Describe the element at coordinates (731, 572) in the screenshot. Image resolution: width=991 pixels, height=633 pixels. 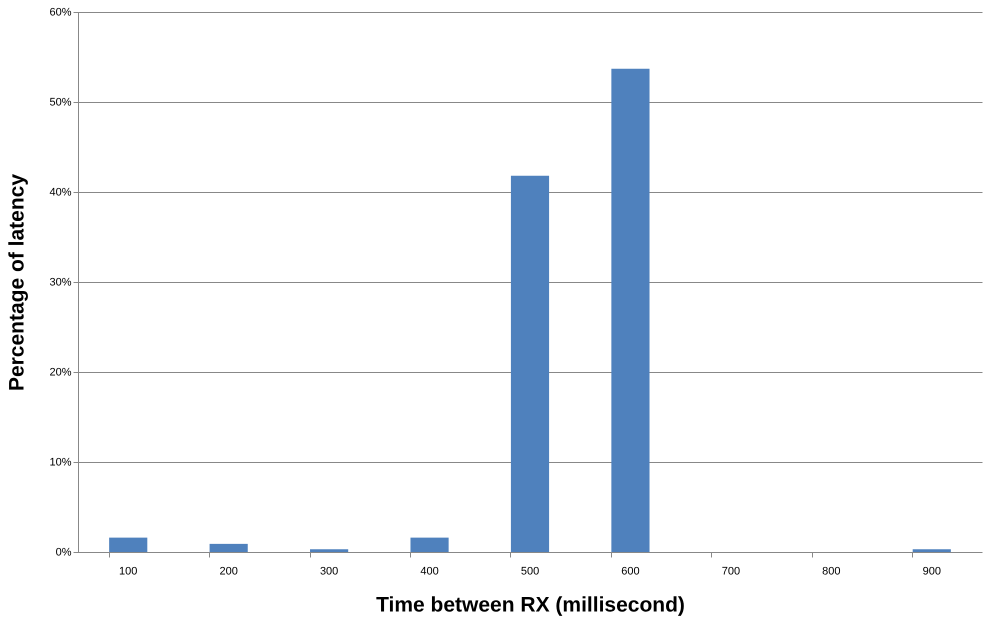
I see `x-tick-label: 700` at that location.